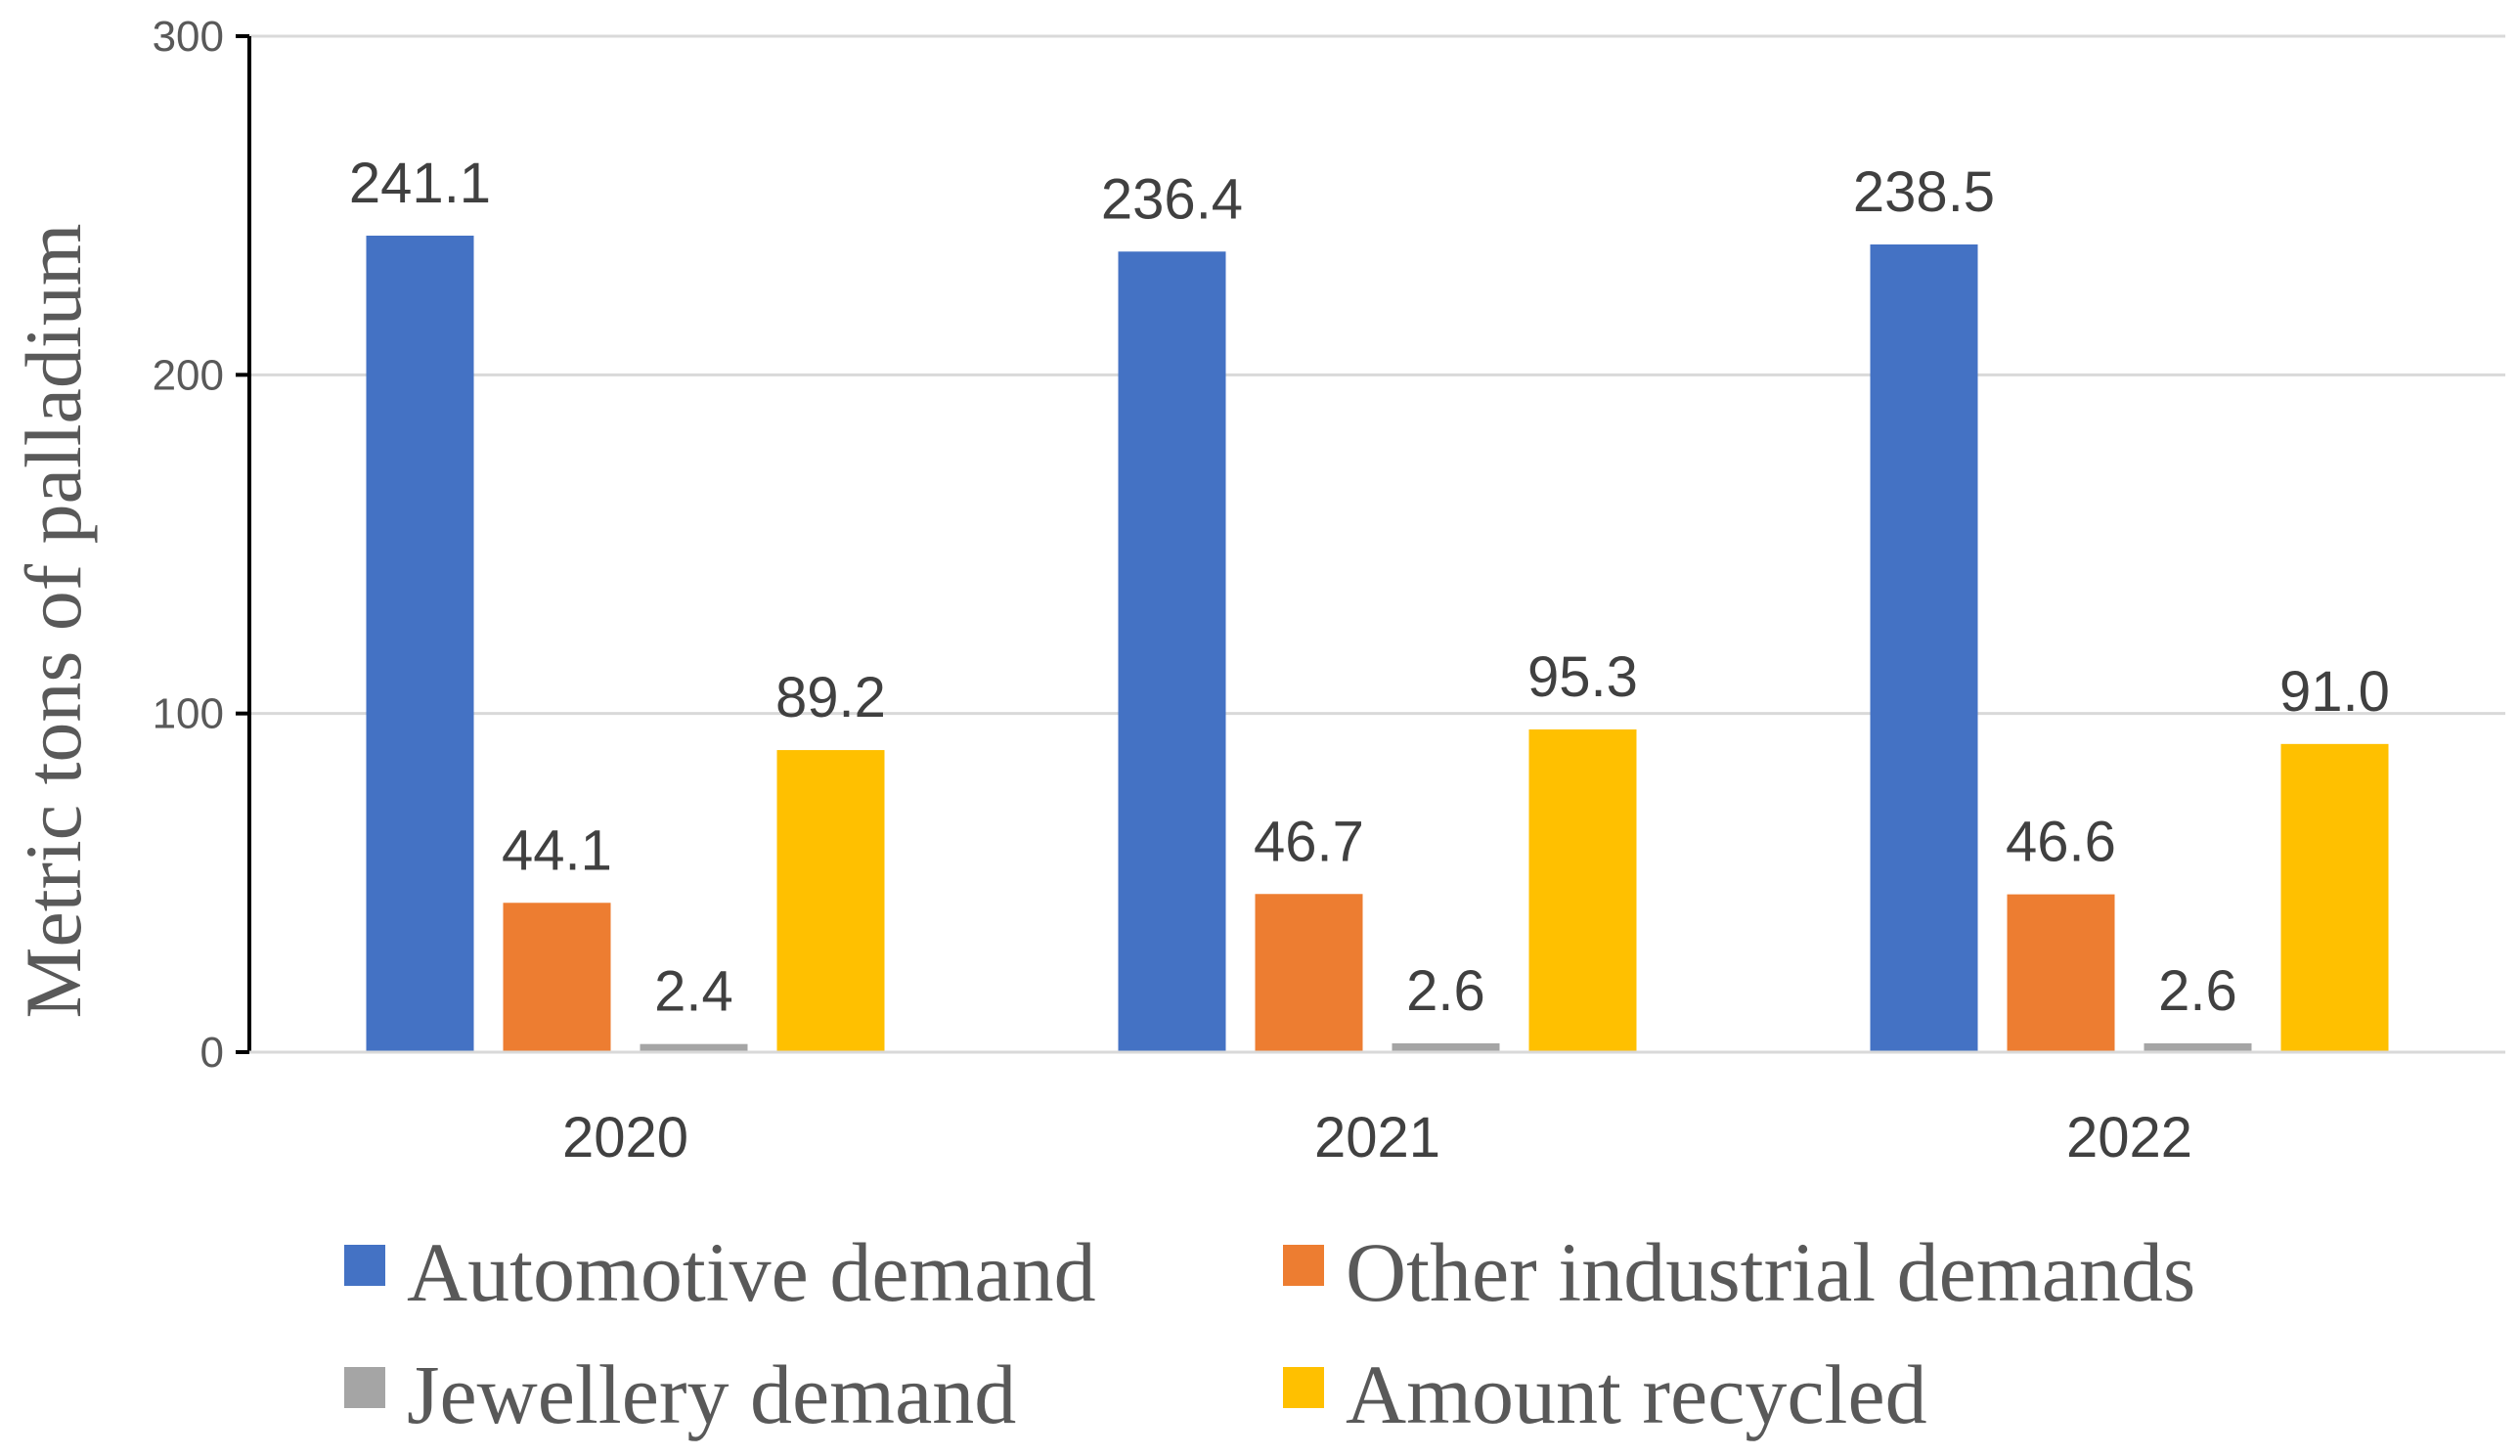 The width and height of the screenshot is (2520, 1456). What do you see at coordinates (1309, 841) in the screenshot?
I see `data-label-2021-s1: 46.7` at bounding box center [1309, 841].